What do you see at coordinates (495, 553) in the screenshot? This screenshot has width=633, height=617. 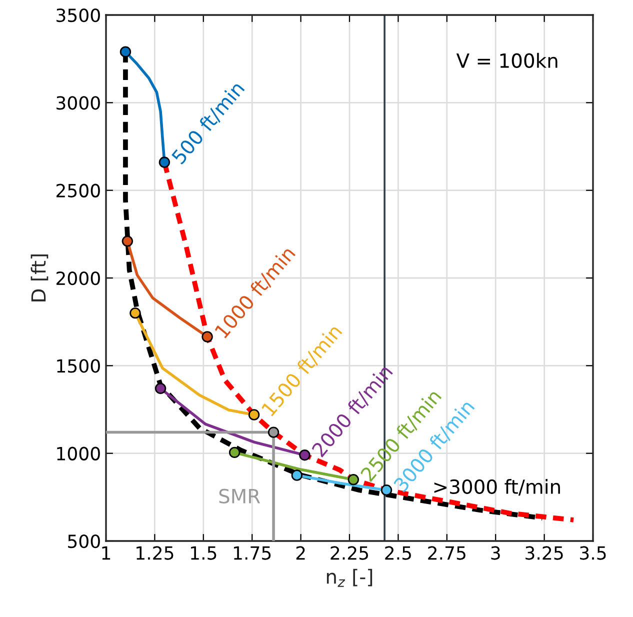 I see `x-tick-label: 3` at bounding box center [495, 553].